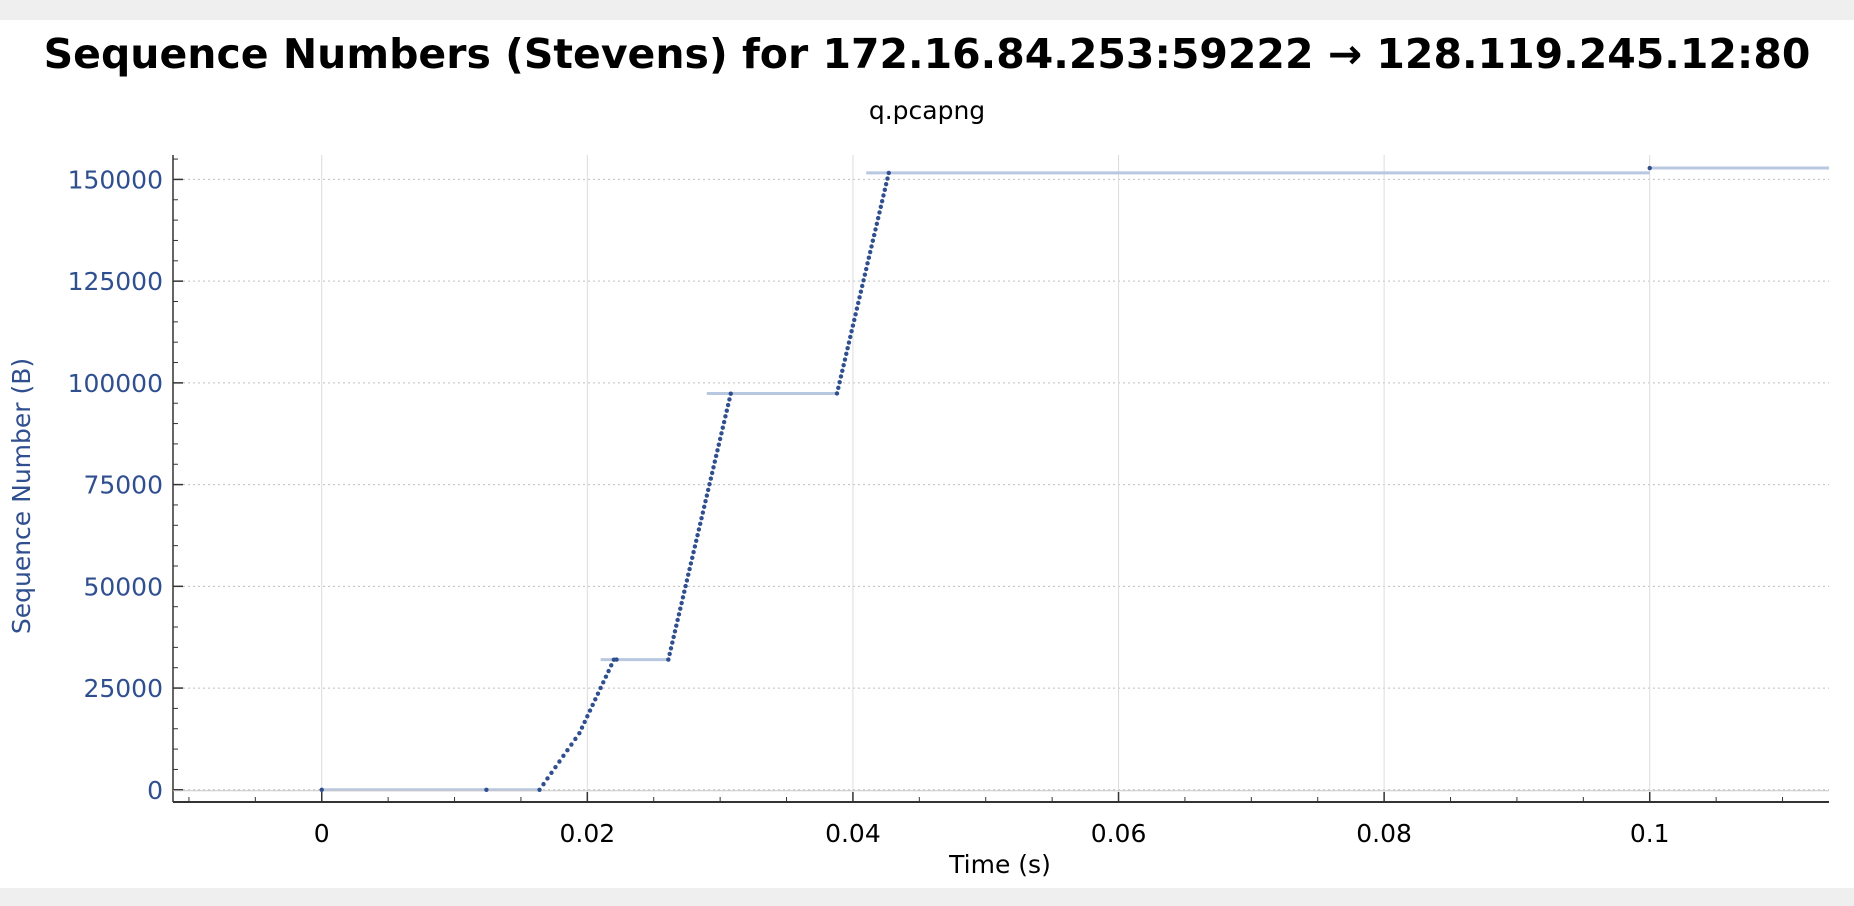  I want to click on y-tick-label: 75000, so click(123, 485).